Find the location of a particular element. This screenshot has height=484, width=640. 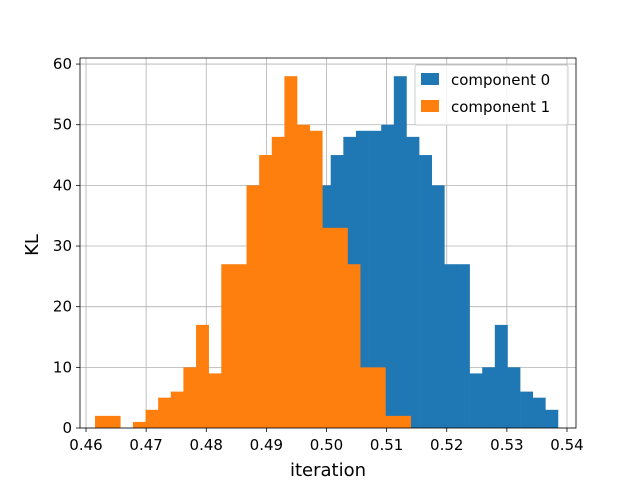

legend-label-component-1: component 1 is located at coordinates (500, 107).